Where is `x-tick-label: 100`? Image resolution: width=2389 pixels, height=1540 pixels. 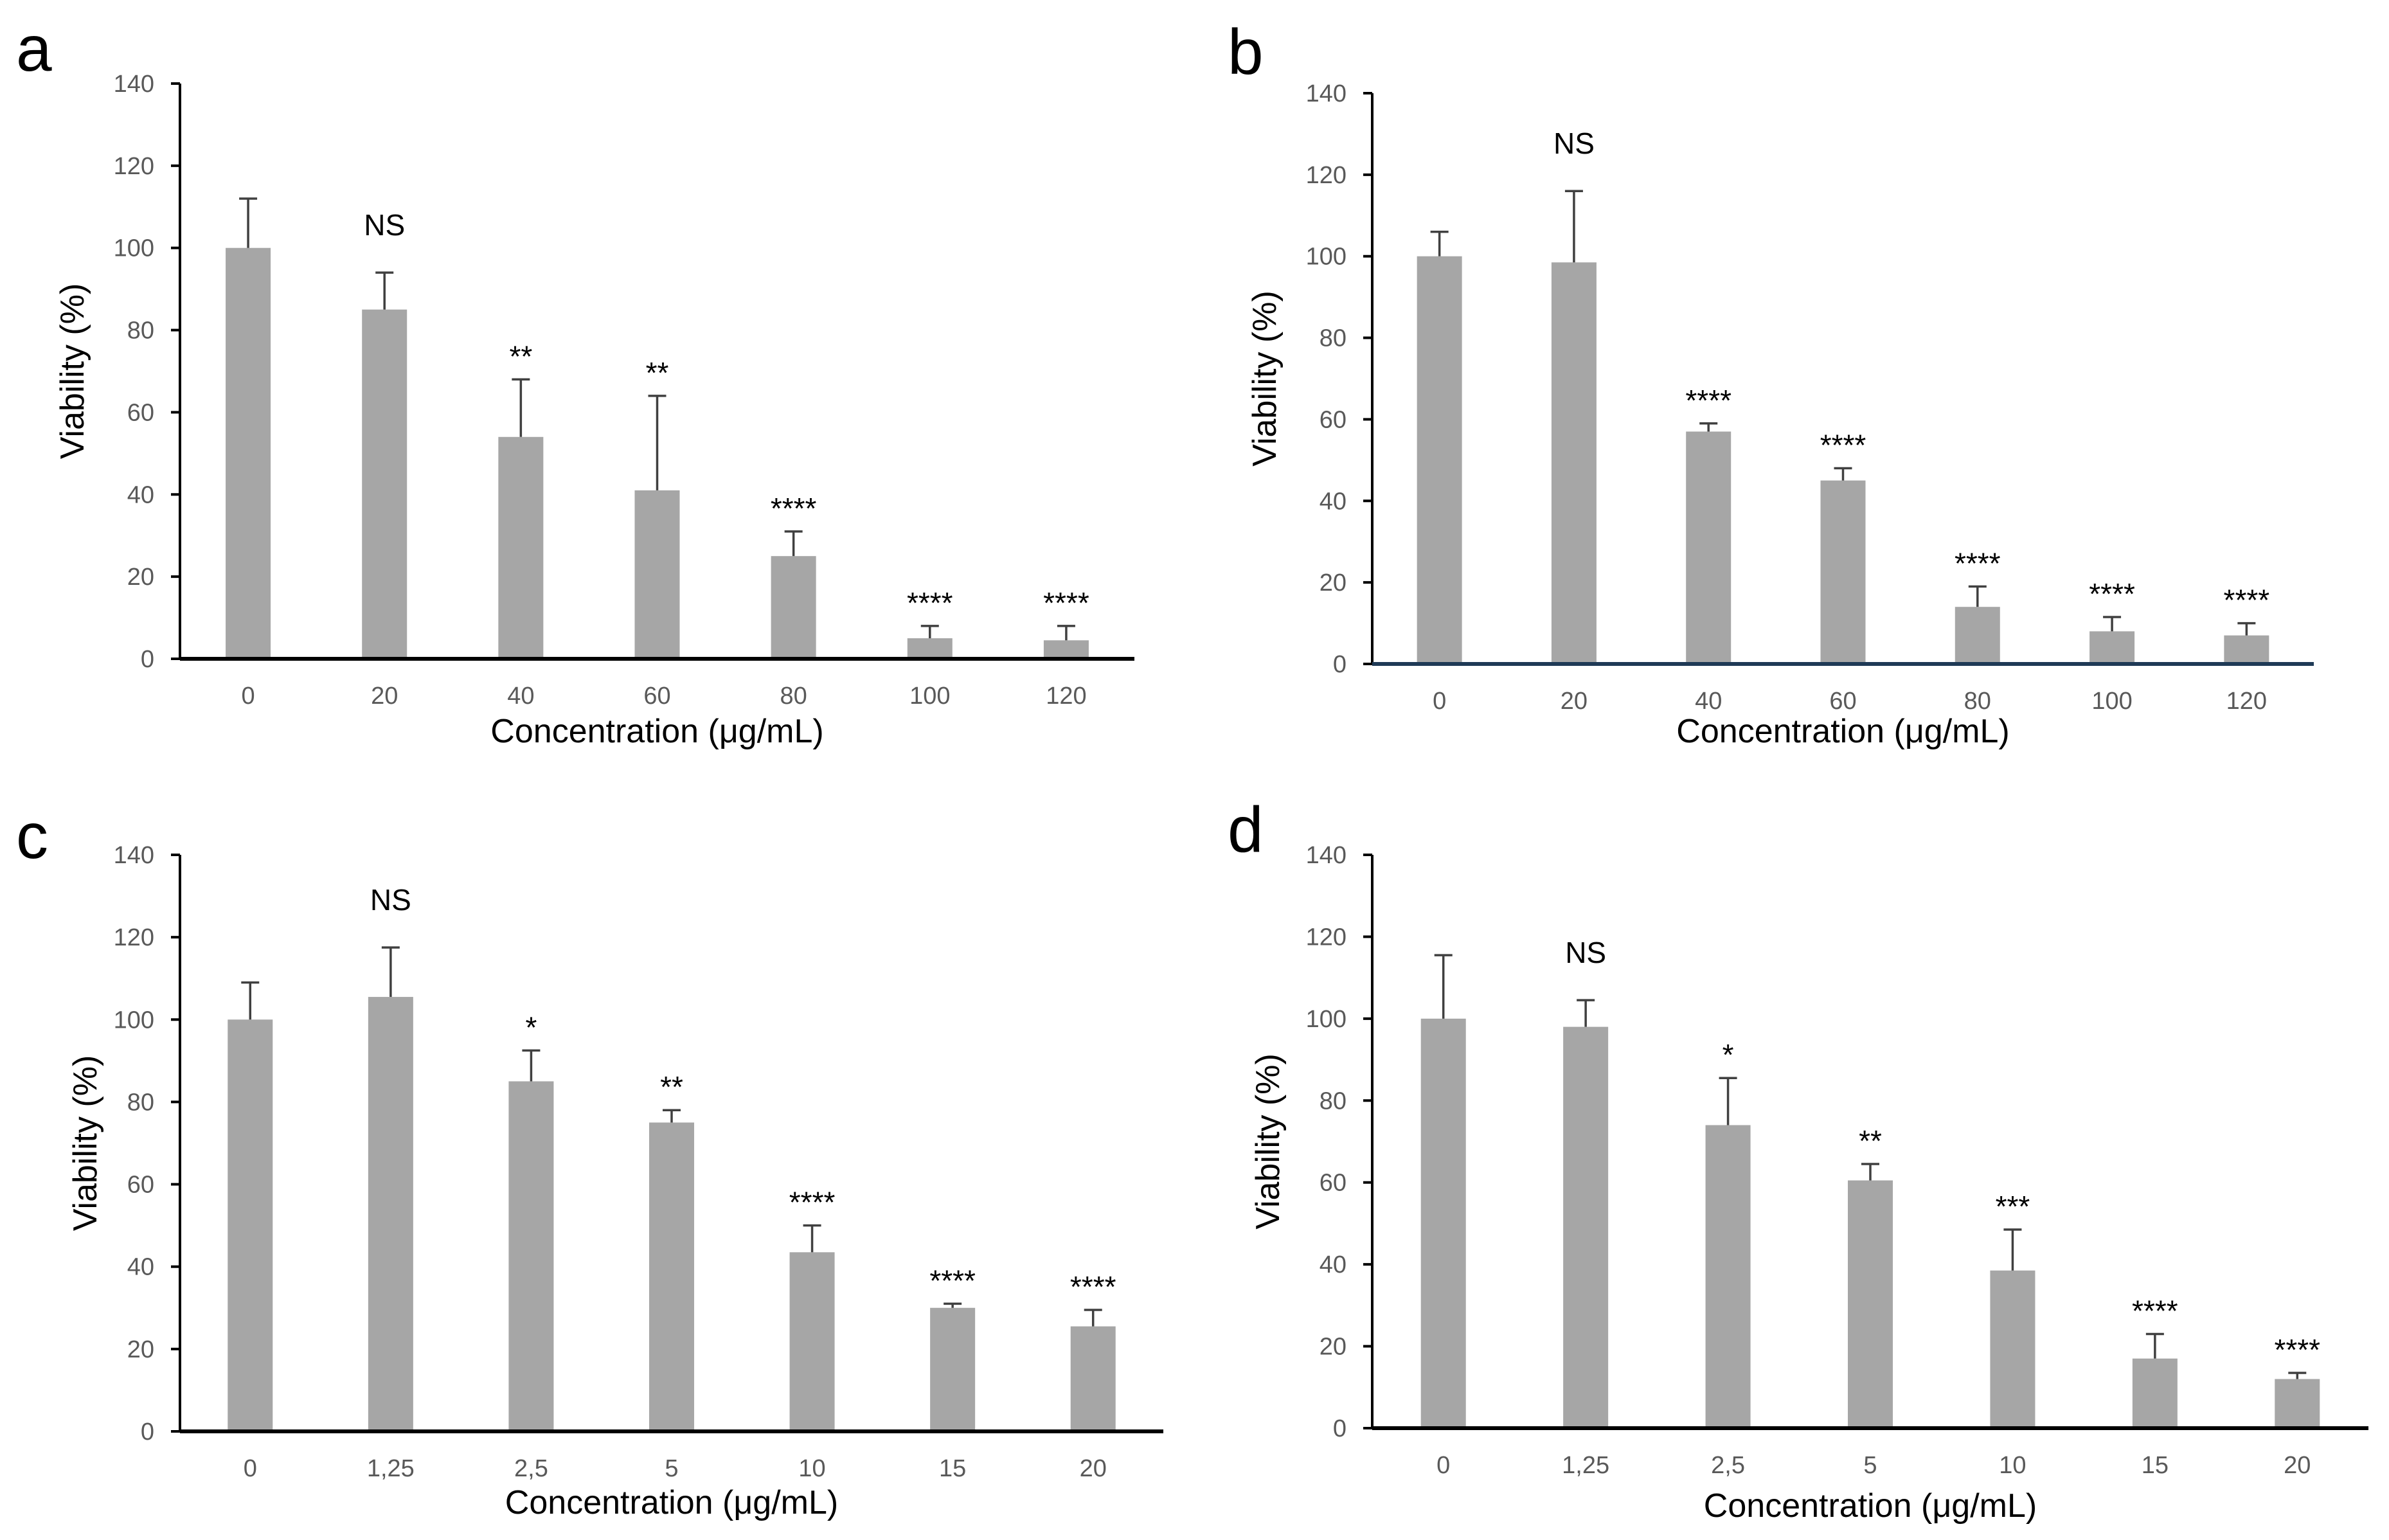 x-tick-label: 100 is located at coordinates (2111, 701).